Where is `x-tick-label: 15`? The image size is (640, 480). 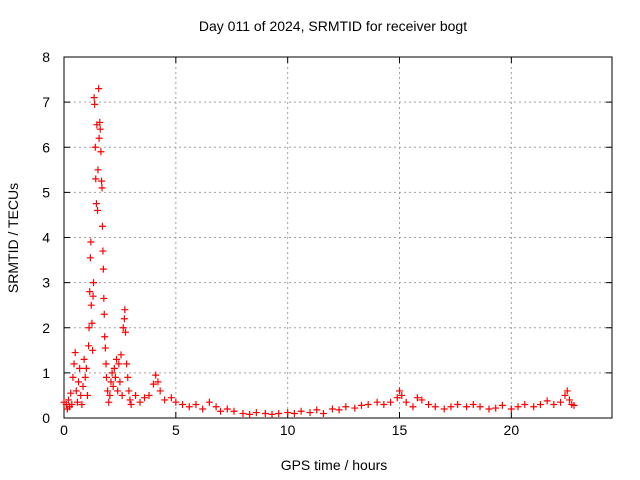
x-tick-label: 15 is located at coordinates (400, 430).